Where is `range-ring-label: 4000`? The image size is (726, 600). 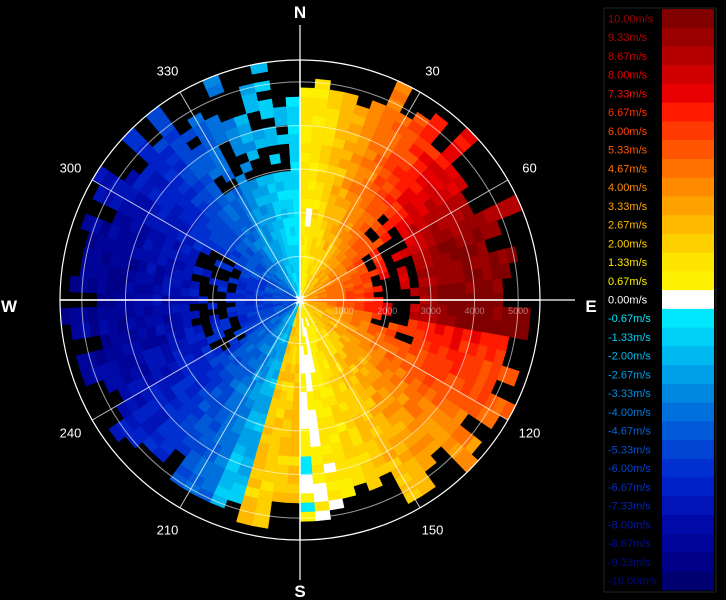
range-ring-label: 4000 is located at coordinates (475, 311).